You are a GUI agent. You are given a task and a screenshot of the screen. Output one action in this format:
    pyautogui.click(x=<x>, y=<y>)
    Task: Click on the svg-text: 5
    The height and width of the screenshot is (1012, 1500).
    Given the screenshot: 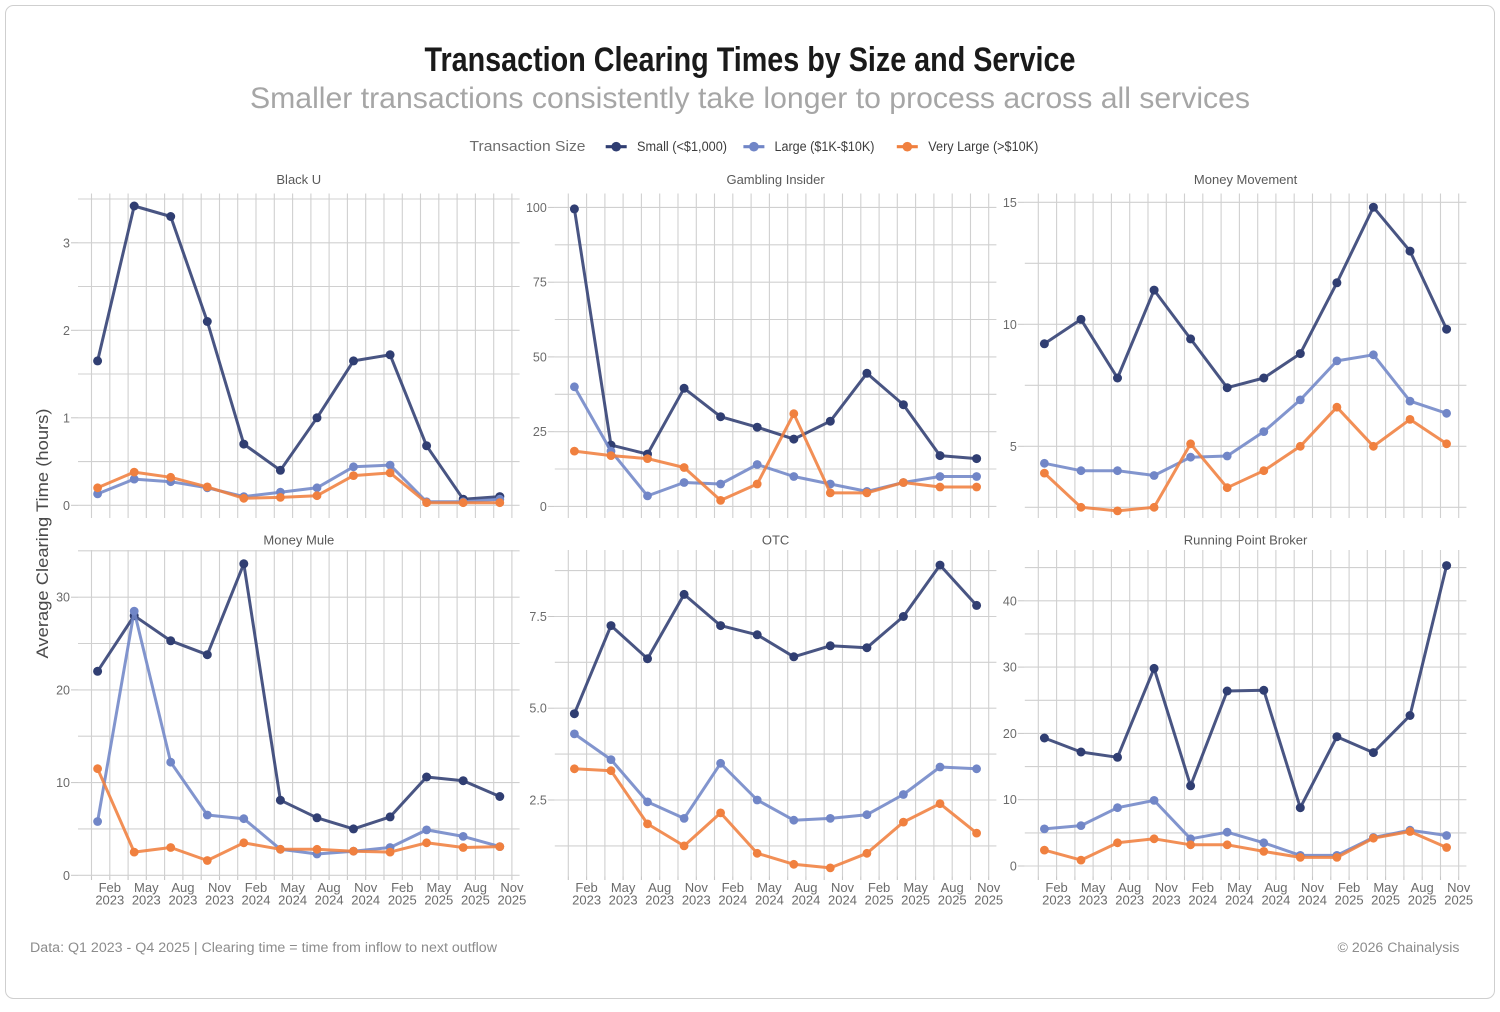 What is the action you would take?
    pyautogui.click(x=1013, y=447)
    